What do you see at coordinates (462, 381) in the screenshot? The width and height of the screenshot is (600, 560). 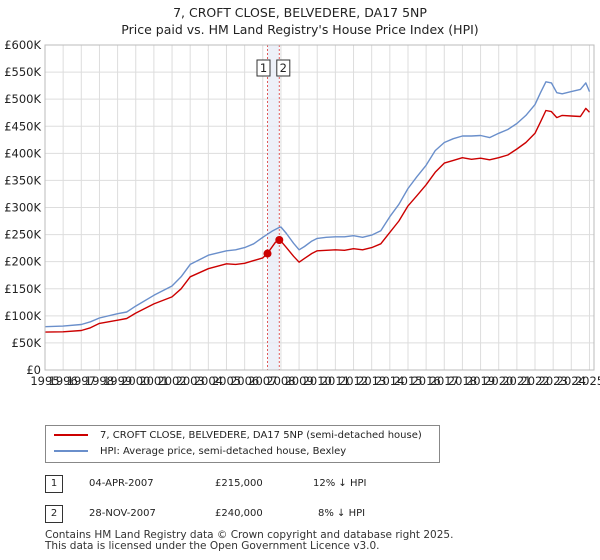 I see `x-tick-label: 2018` at bounding box center [462, 381].